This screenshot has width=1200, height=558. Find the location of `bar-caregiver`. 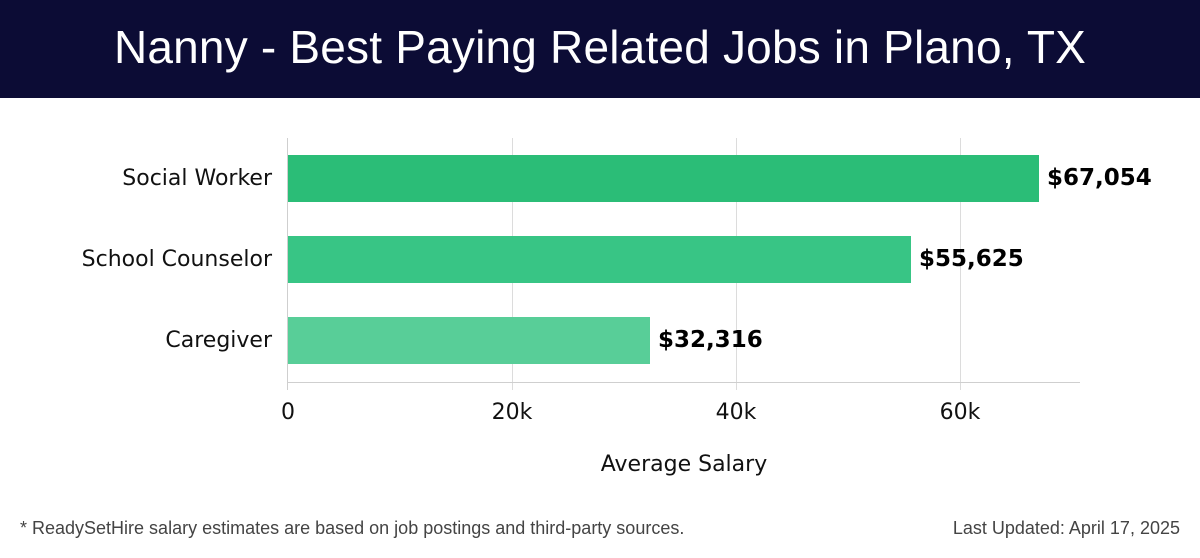

bar-caregiver is located at coordinates (469, 340).